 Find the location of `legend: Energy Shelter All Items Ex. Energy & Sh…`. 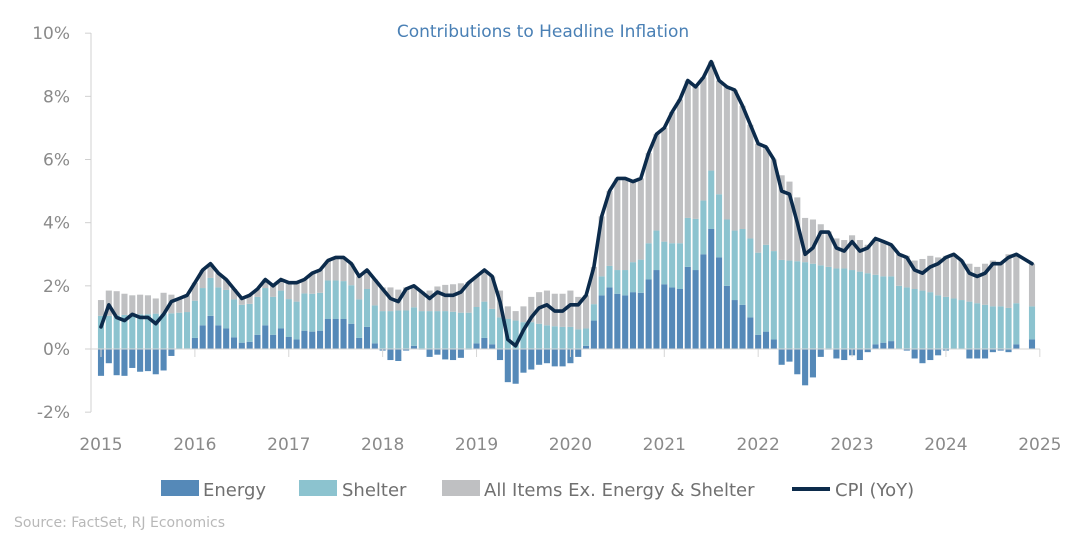

legend: Energy Shelter All Items Ex. Energy & Sh… is located at coordinates (537, 490).